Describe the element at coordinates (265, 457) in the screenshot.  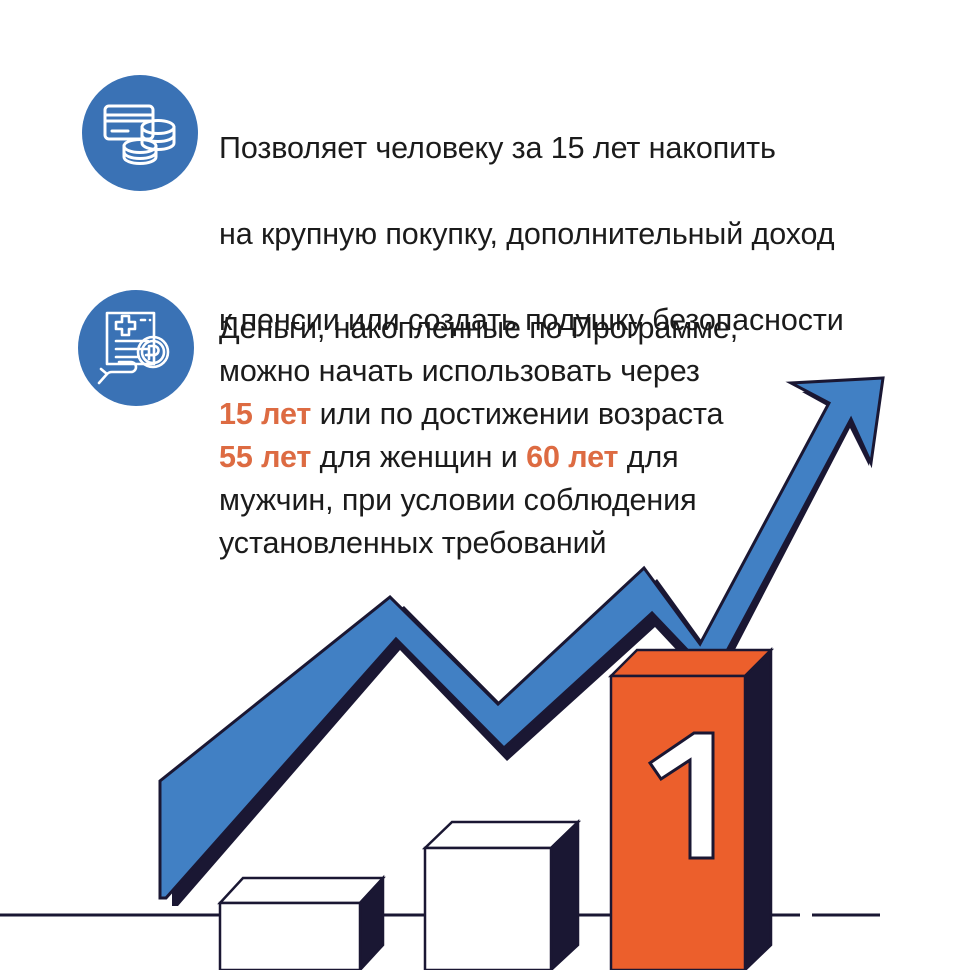
I see `usage-highlight-55-let: 55 лет` at that location.